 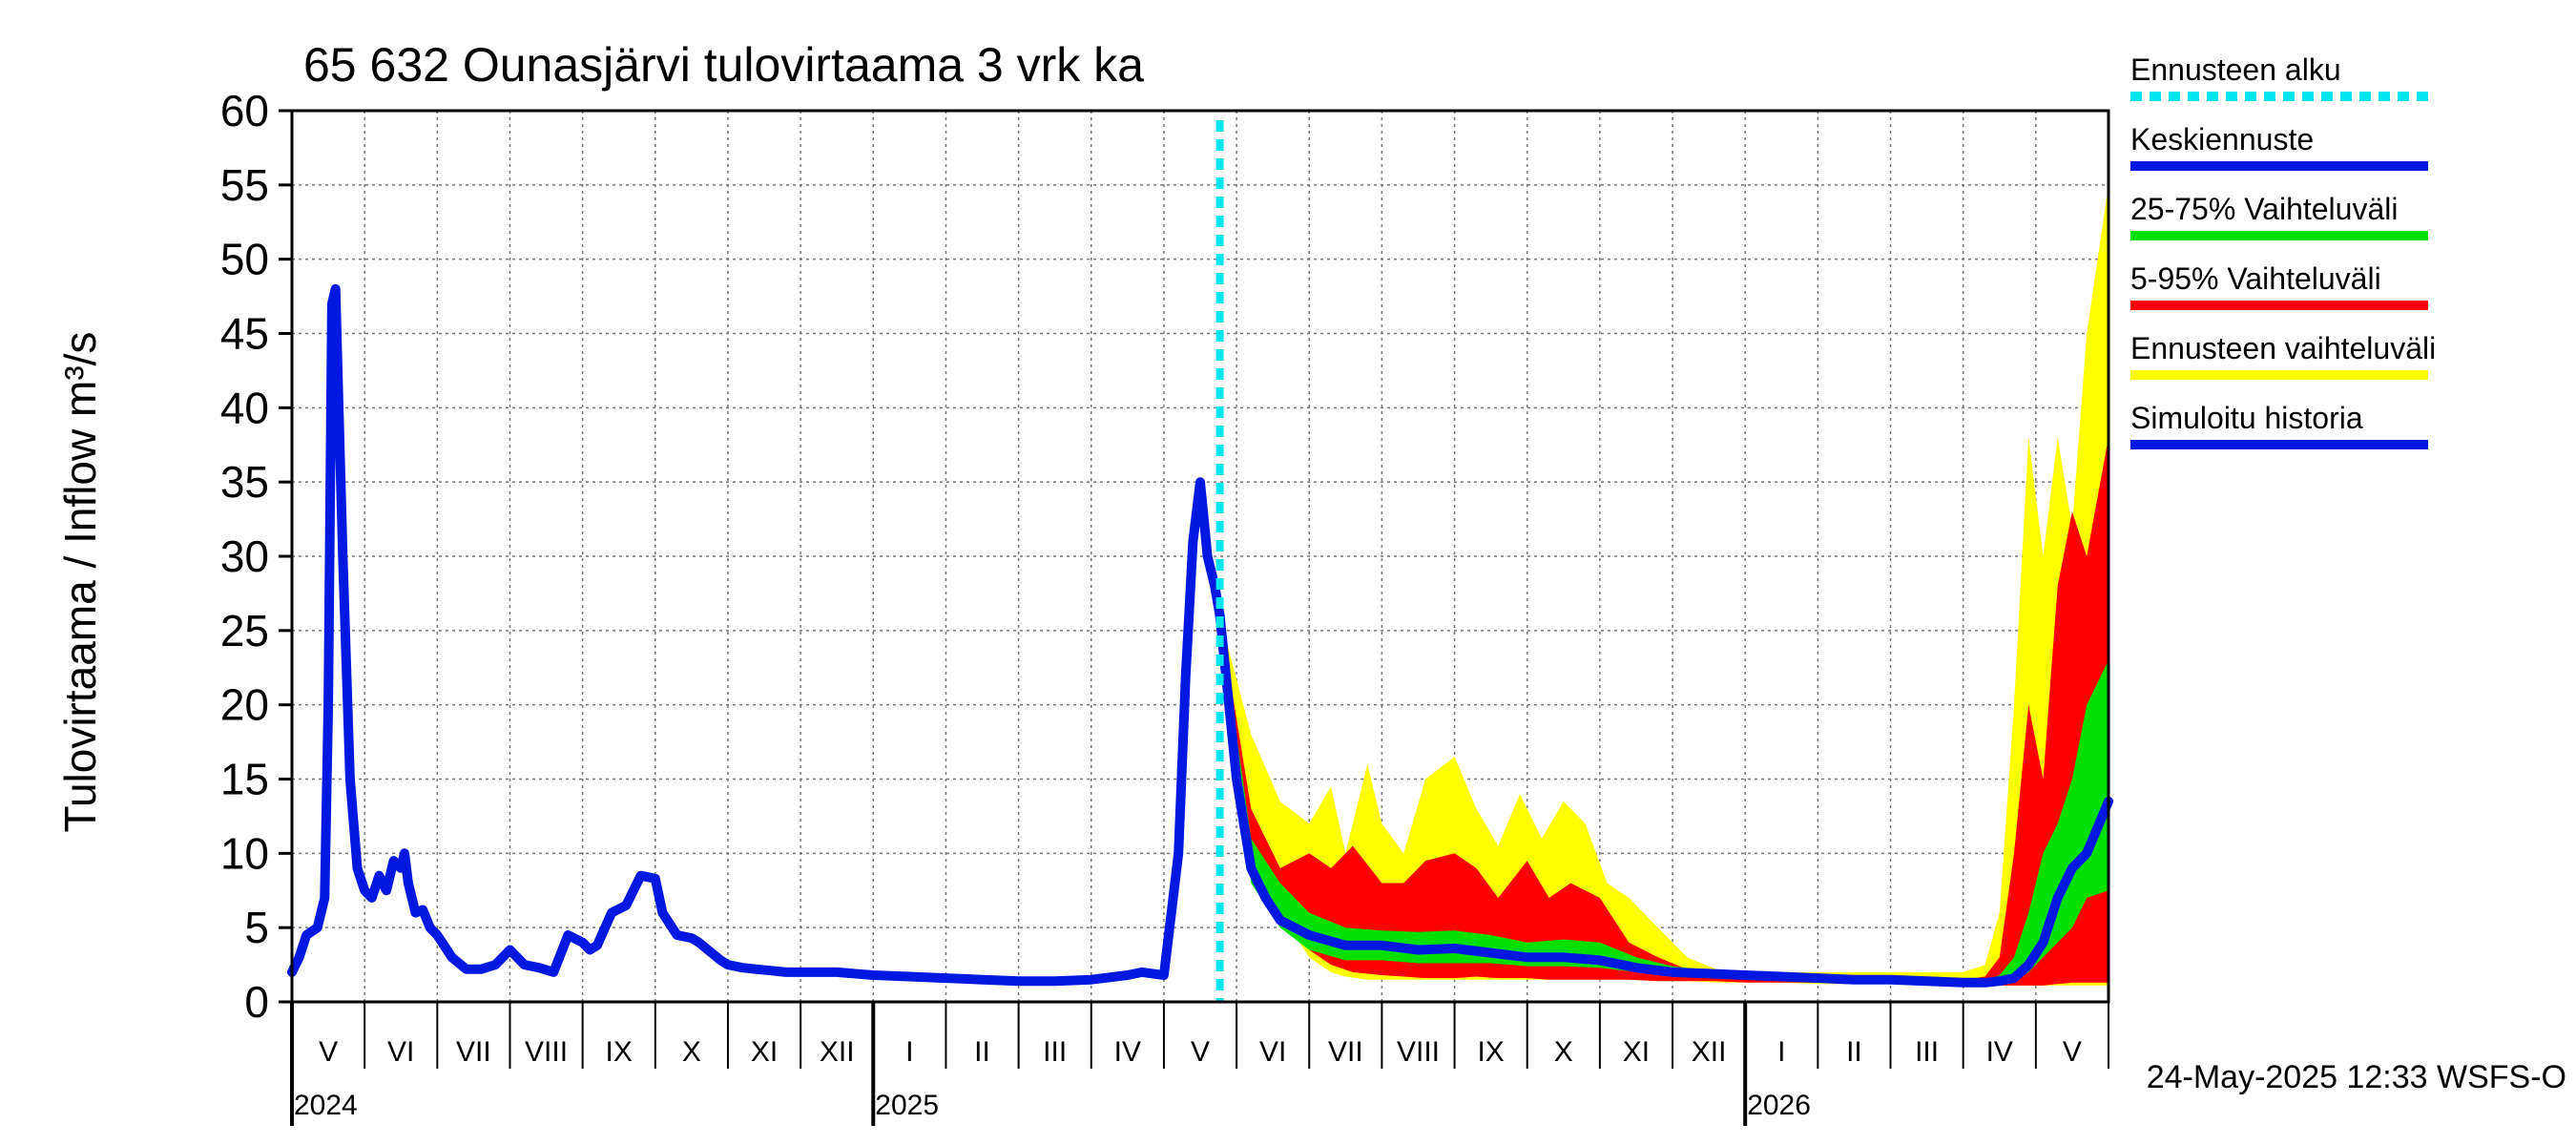 What do you see at coordinates (326, 1105) in the screenshot?
I see `x-year-label: 2024` at bounding box center [326, 1105].